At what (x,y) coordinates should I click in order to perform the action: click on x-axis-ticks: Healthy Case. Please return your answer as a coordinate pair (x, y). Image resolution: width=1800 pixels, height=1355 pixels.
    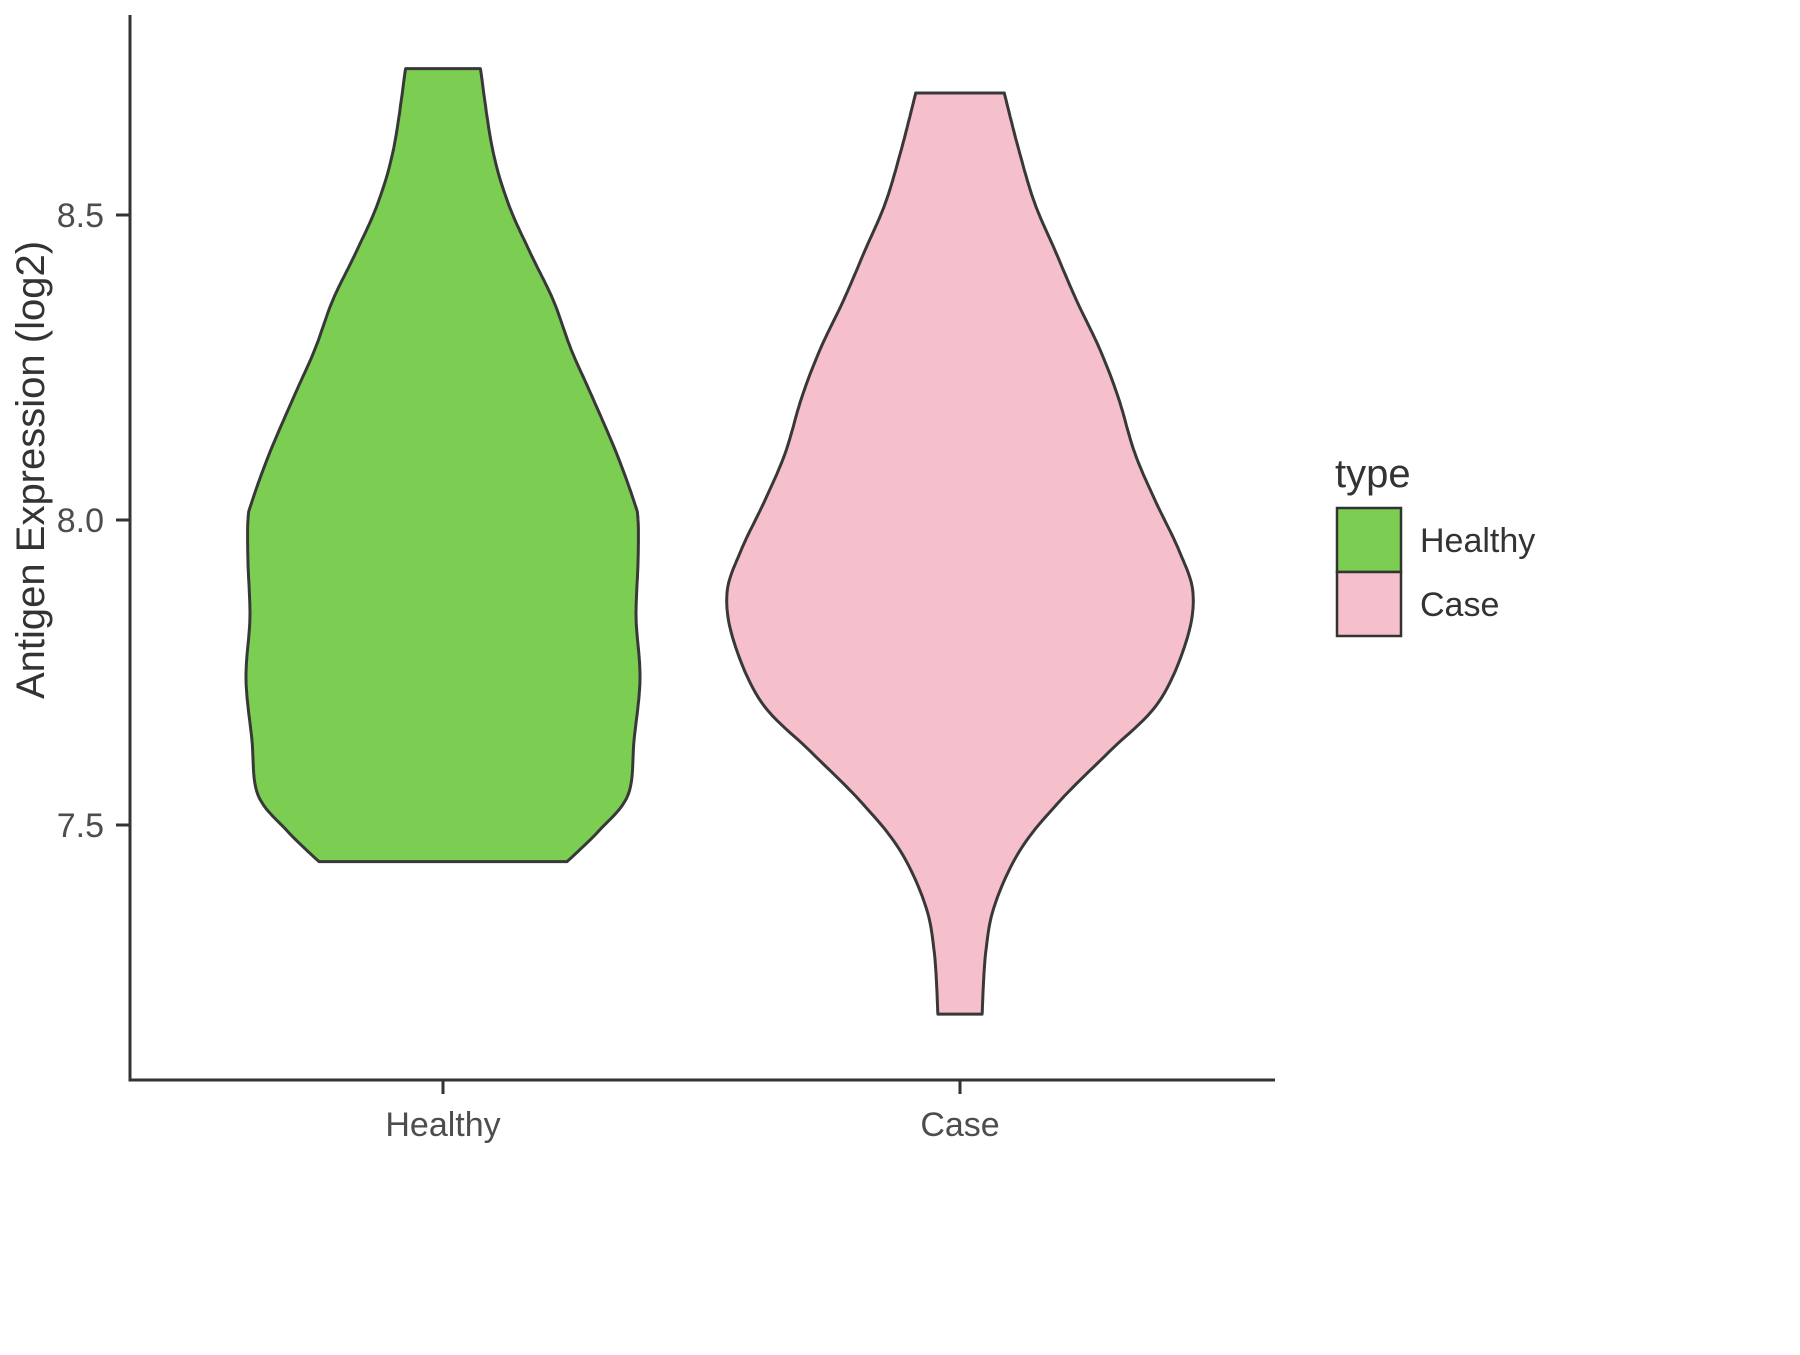
    Looking at the image, I should click on (692, 1112).